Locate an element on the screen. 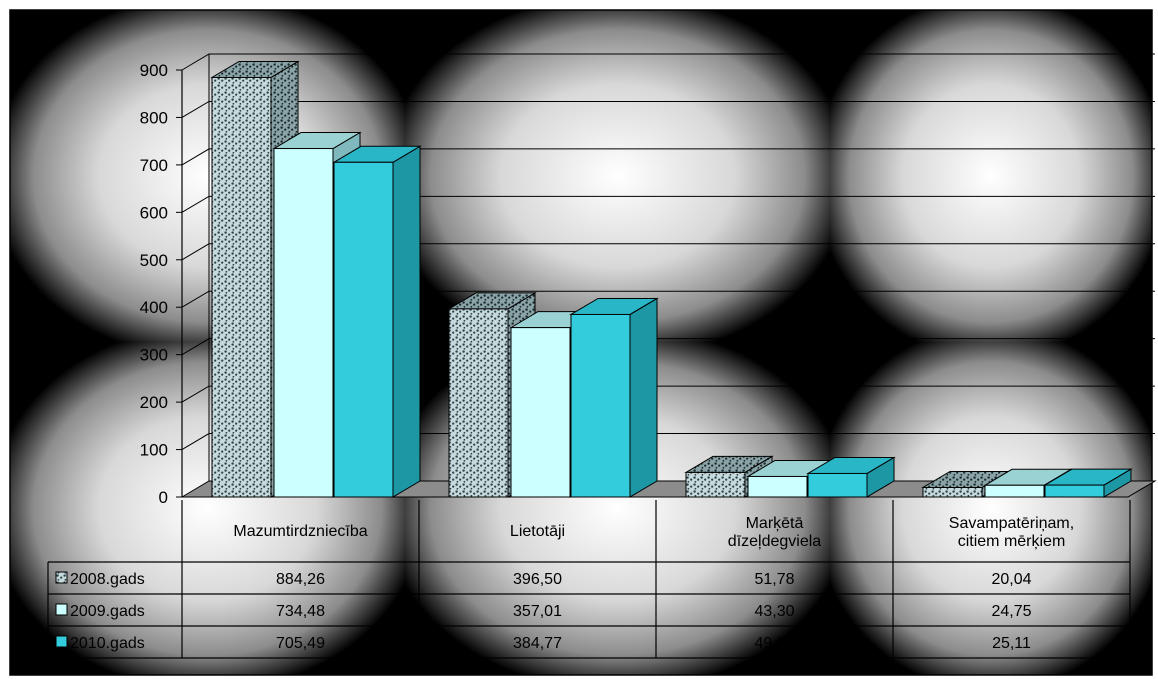  y-tick-label: 700 is located at coordinates (154, 165).